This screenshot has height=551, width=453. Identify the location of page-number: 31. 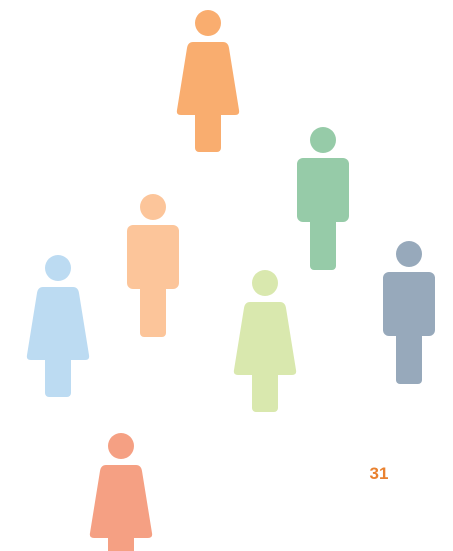
(379, 473).